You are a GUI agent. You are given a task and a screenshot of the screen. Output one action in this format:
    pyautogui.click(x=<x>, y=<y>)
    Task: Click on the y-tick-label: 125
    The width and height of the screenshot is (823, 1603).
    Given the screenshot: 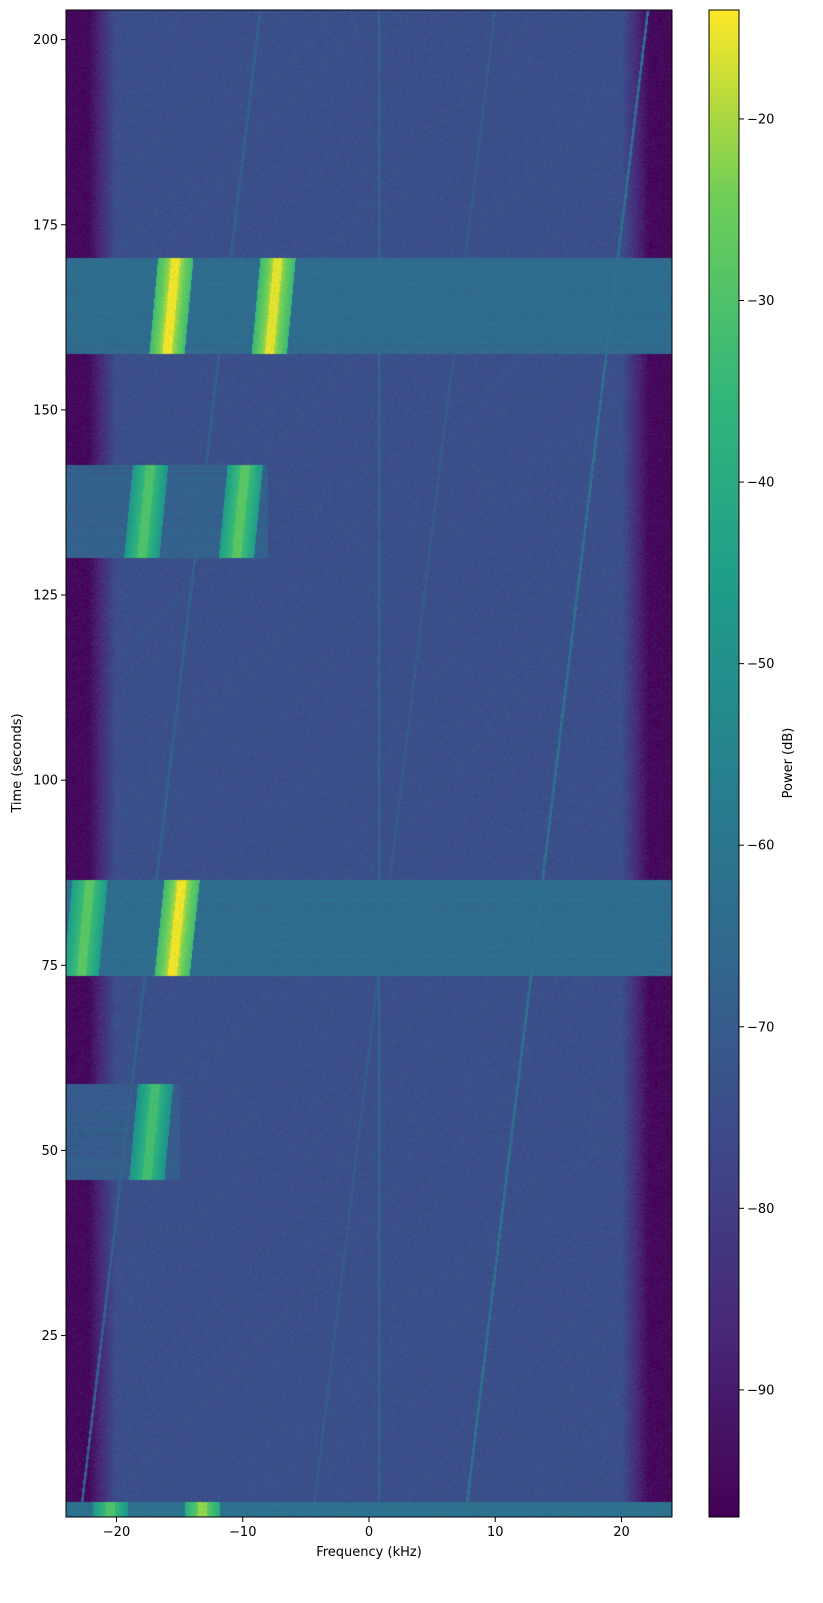 What is the action you would take?
    pyautogui.click(x=45, y=596)
    